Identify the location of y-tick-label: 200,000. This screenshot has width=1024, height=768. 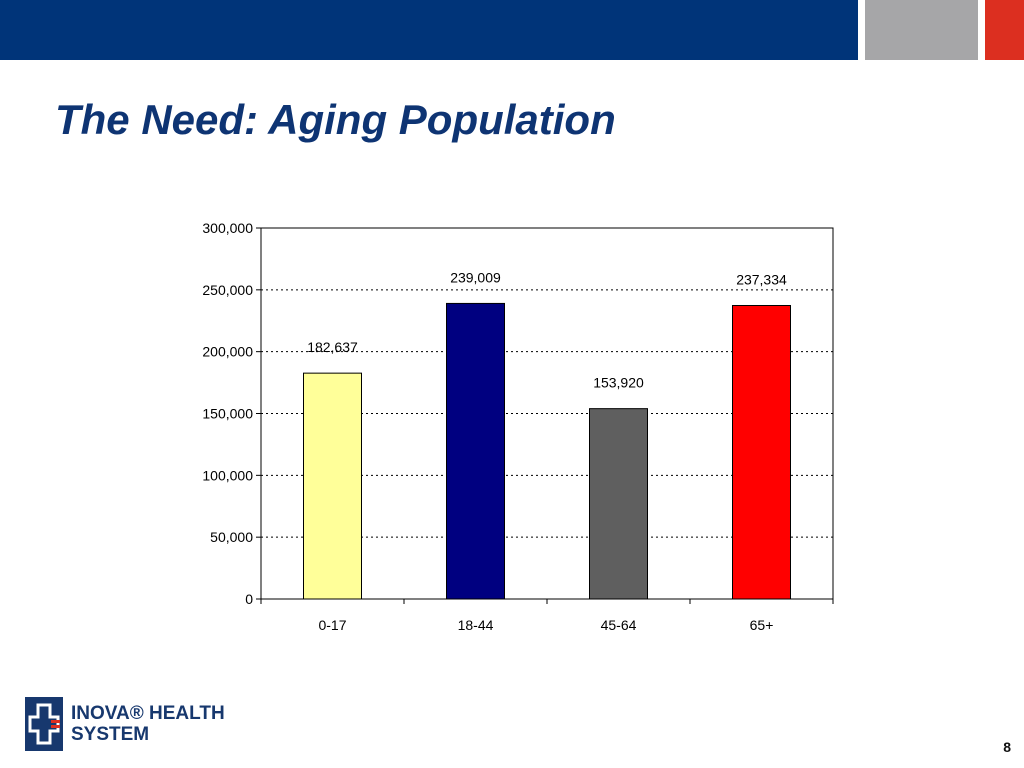
(227, 352).